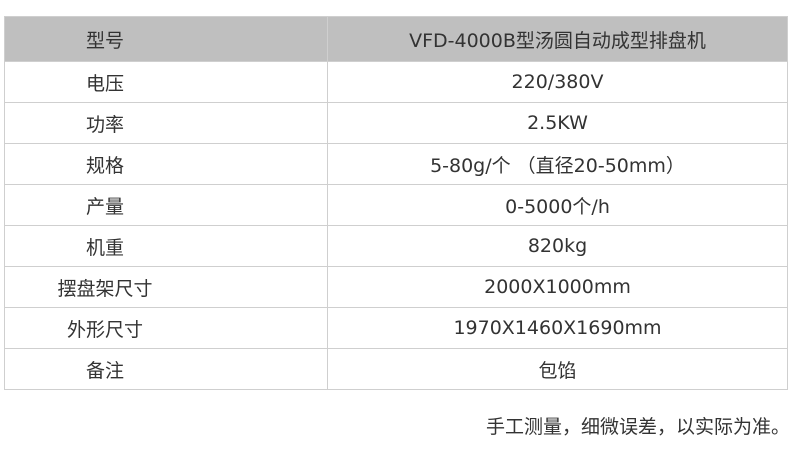  I want to click on table-header-row: 型号 VFD-4000B型汤圆自动成型排盘机, so click(396, 39).